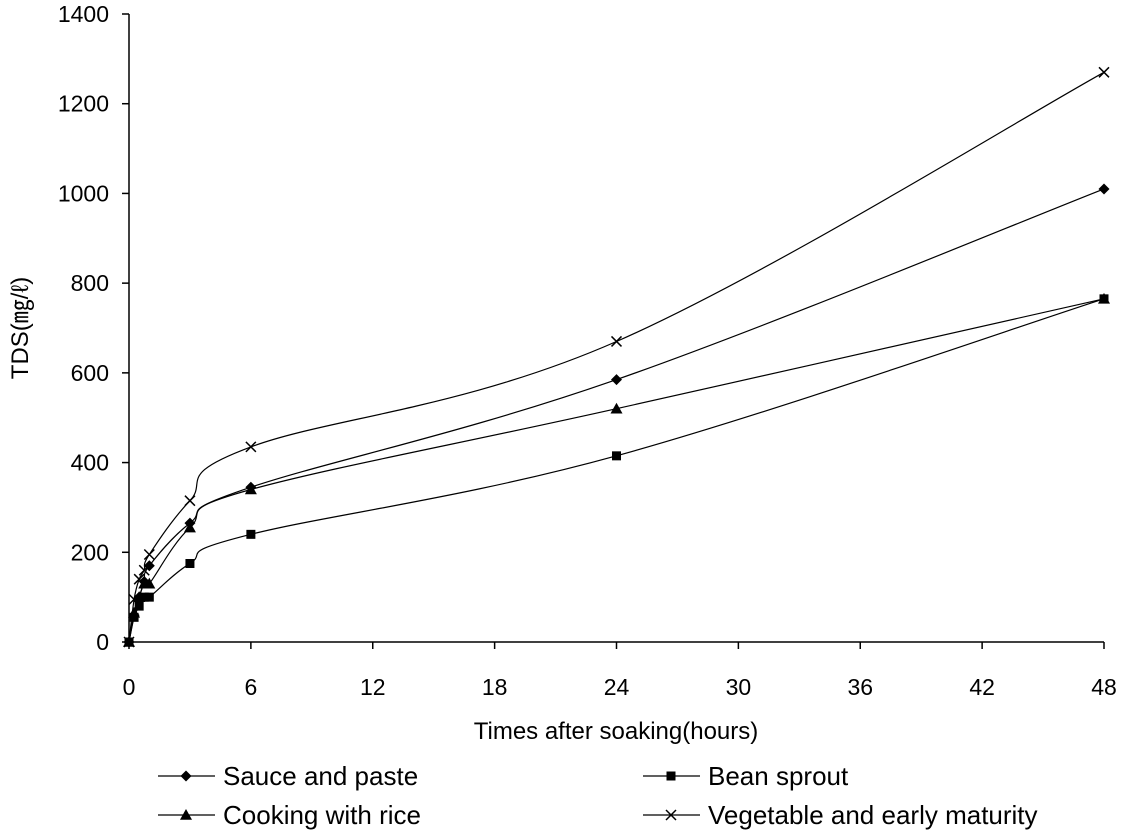 Image resolution: width=1123 pixels, height=833 pixels. What do you see at coordinates (373, 687) in the screenshot?
I see `x-tick-label: 12` at bounding box center [373, 687].